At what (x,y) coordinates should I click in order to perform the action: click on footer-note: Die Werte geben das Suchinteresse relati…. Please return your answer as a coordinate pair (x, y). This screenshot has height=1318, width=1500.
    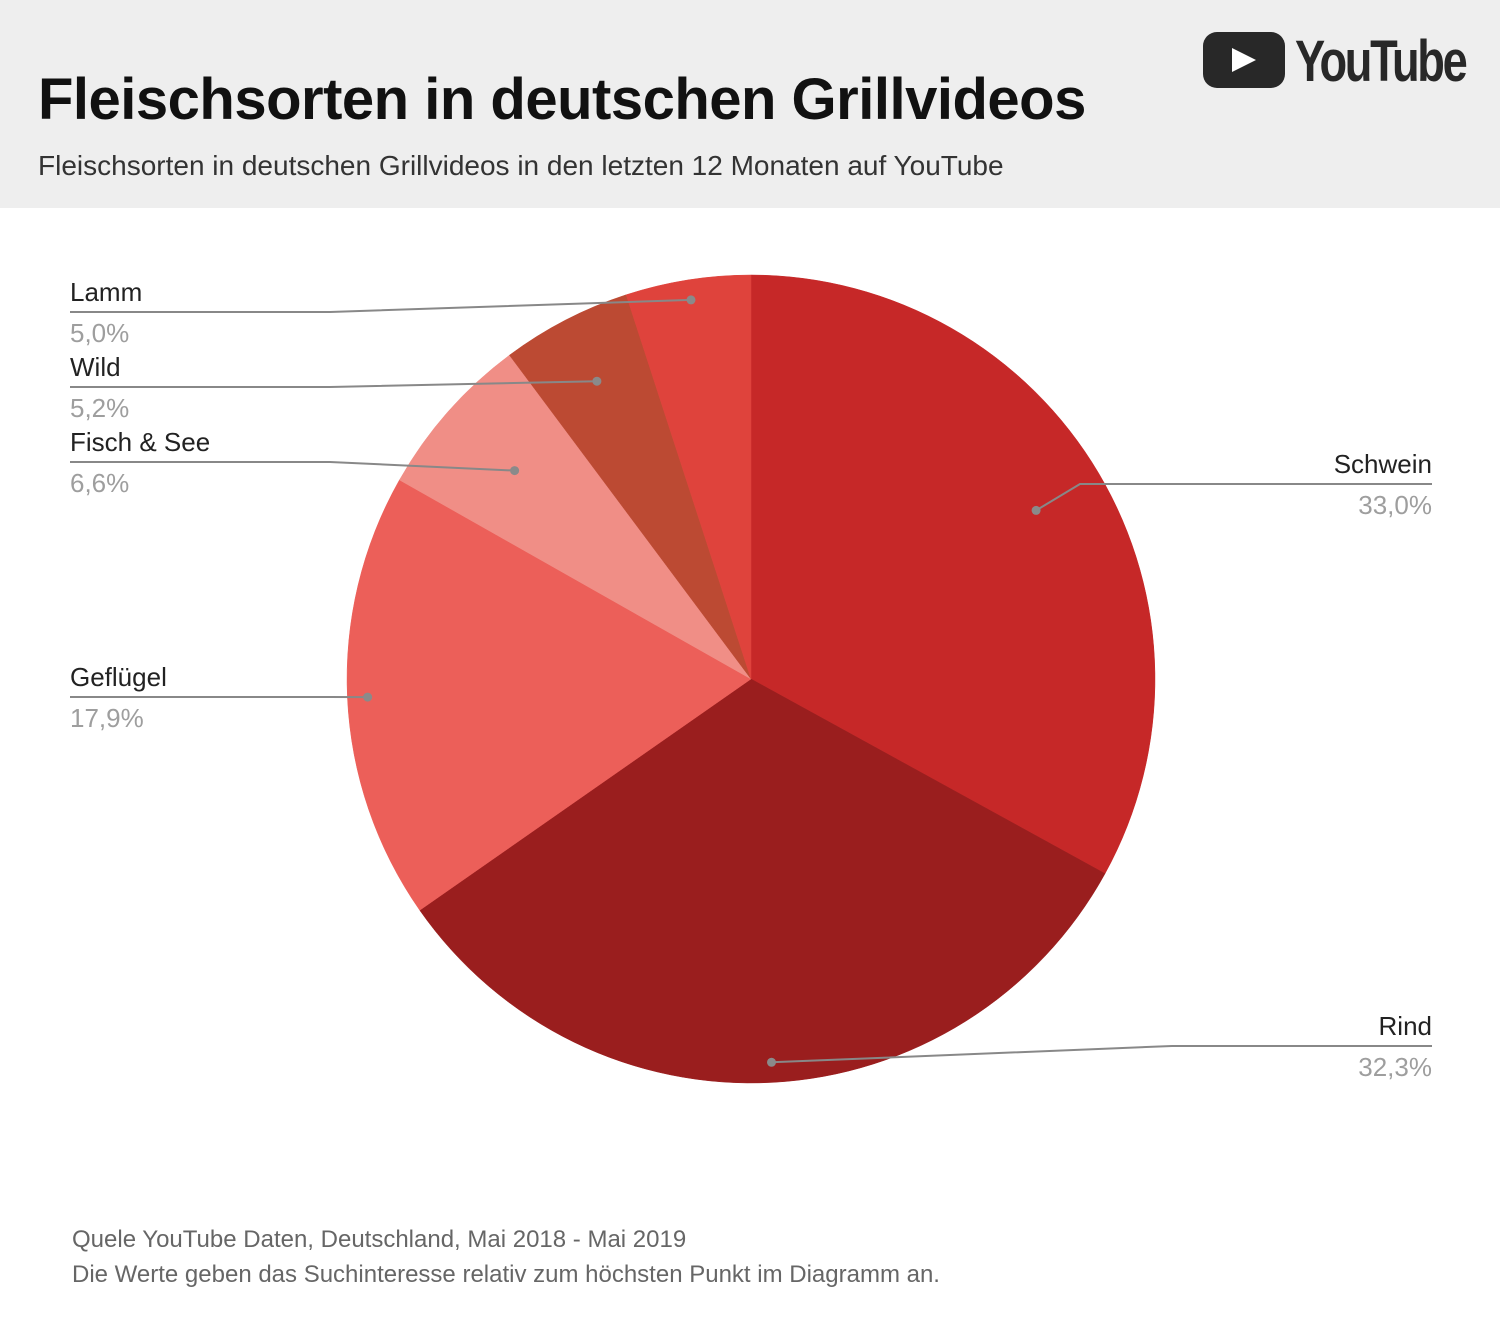
    Looking at the image, I should click on (506, 1274).